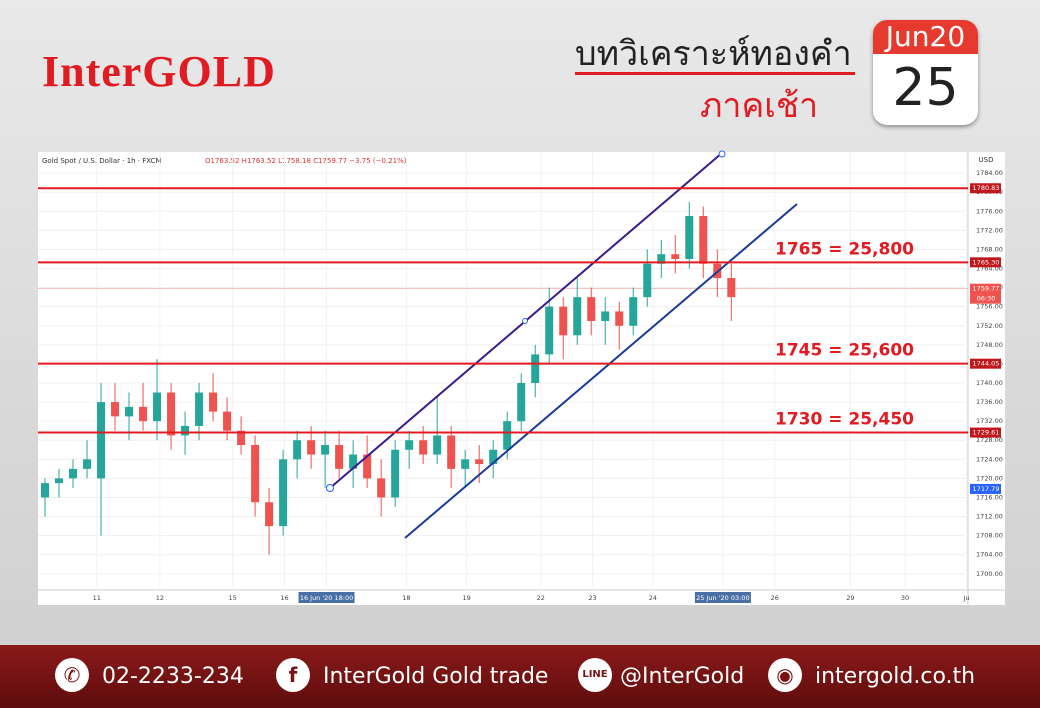 The image size is (1040, 708). I want to click on y-tick-label: 1716.00, so click(989, 497).